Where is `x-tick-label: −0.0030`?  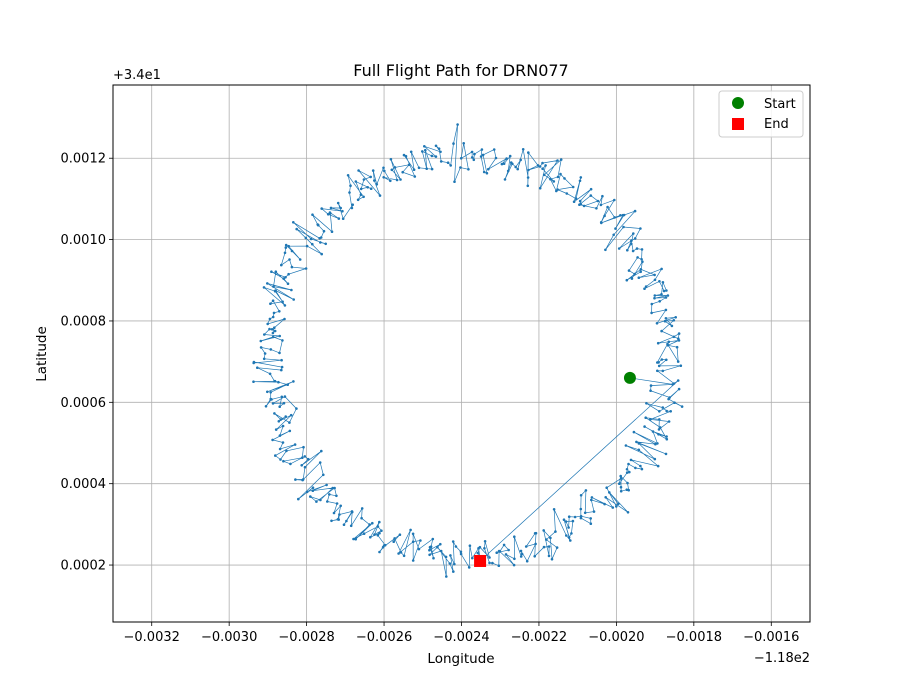
x-tick-label: −0.0030 is located at coordinates (229, 637).